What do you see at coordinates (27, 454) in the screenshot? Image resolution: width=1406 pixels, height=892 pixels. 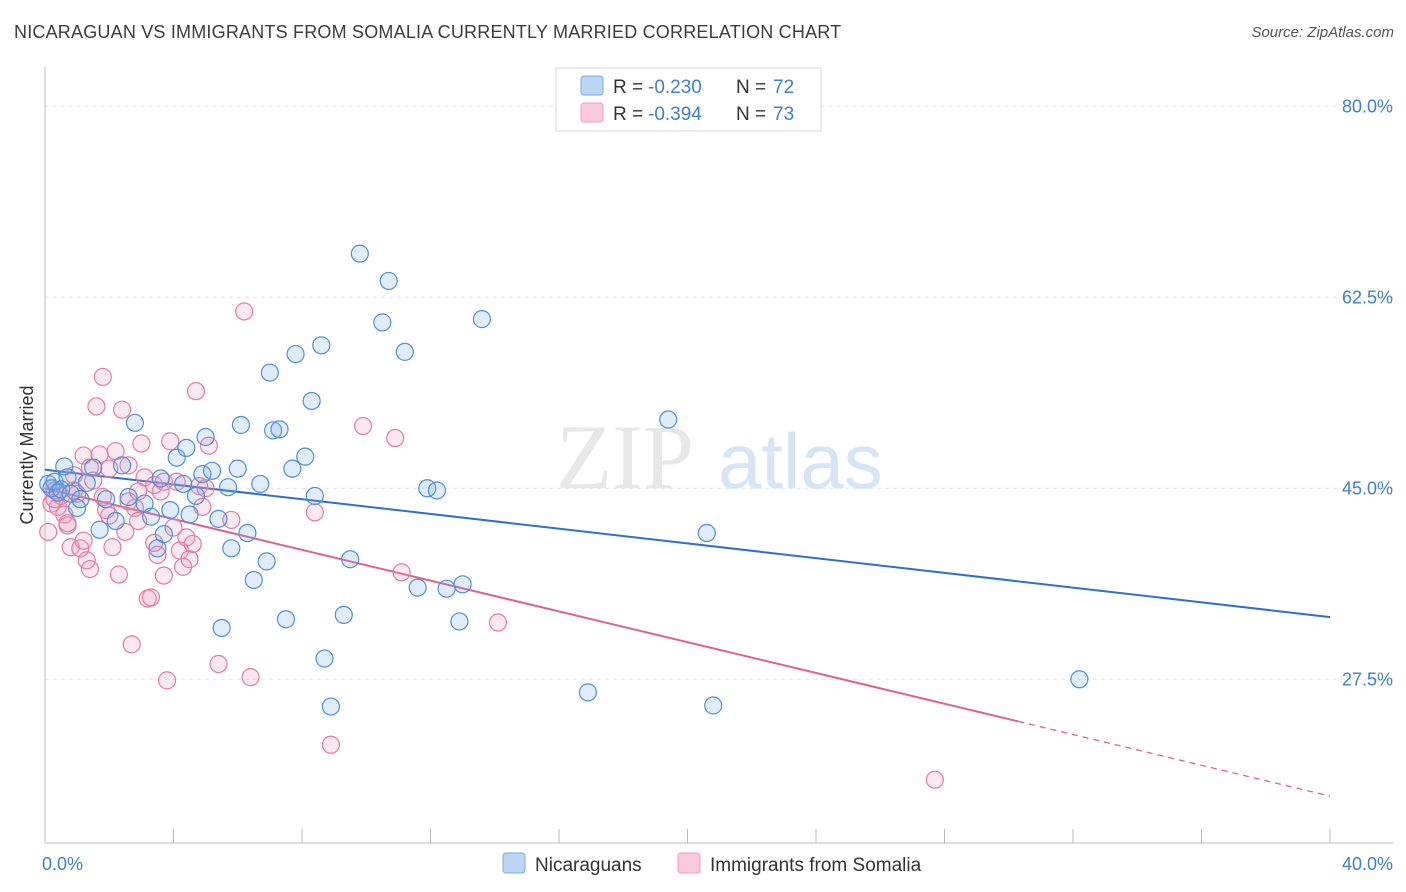 I see `y-axis-label: Currently Married` at bounding box center [27, 454].